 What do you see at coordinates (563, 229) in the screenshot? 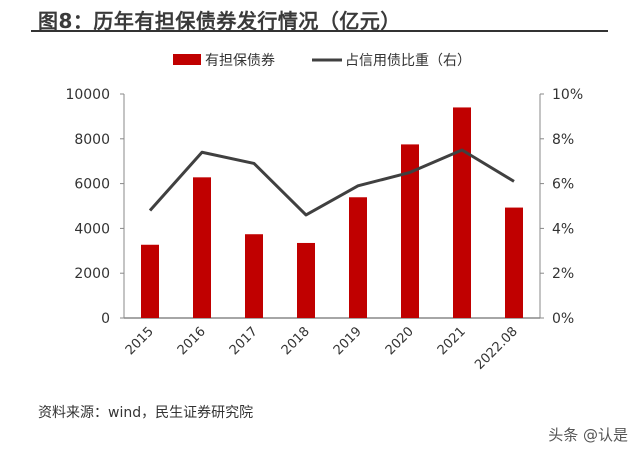
I see `right-tick-label: 4%` at bounding box center [563, 229].